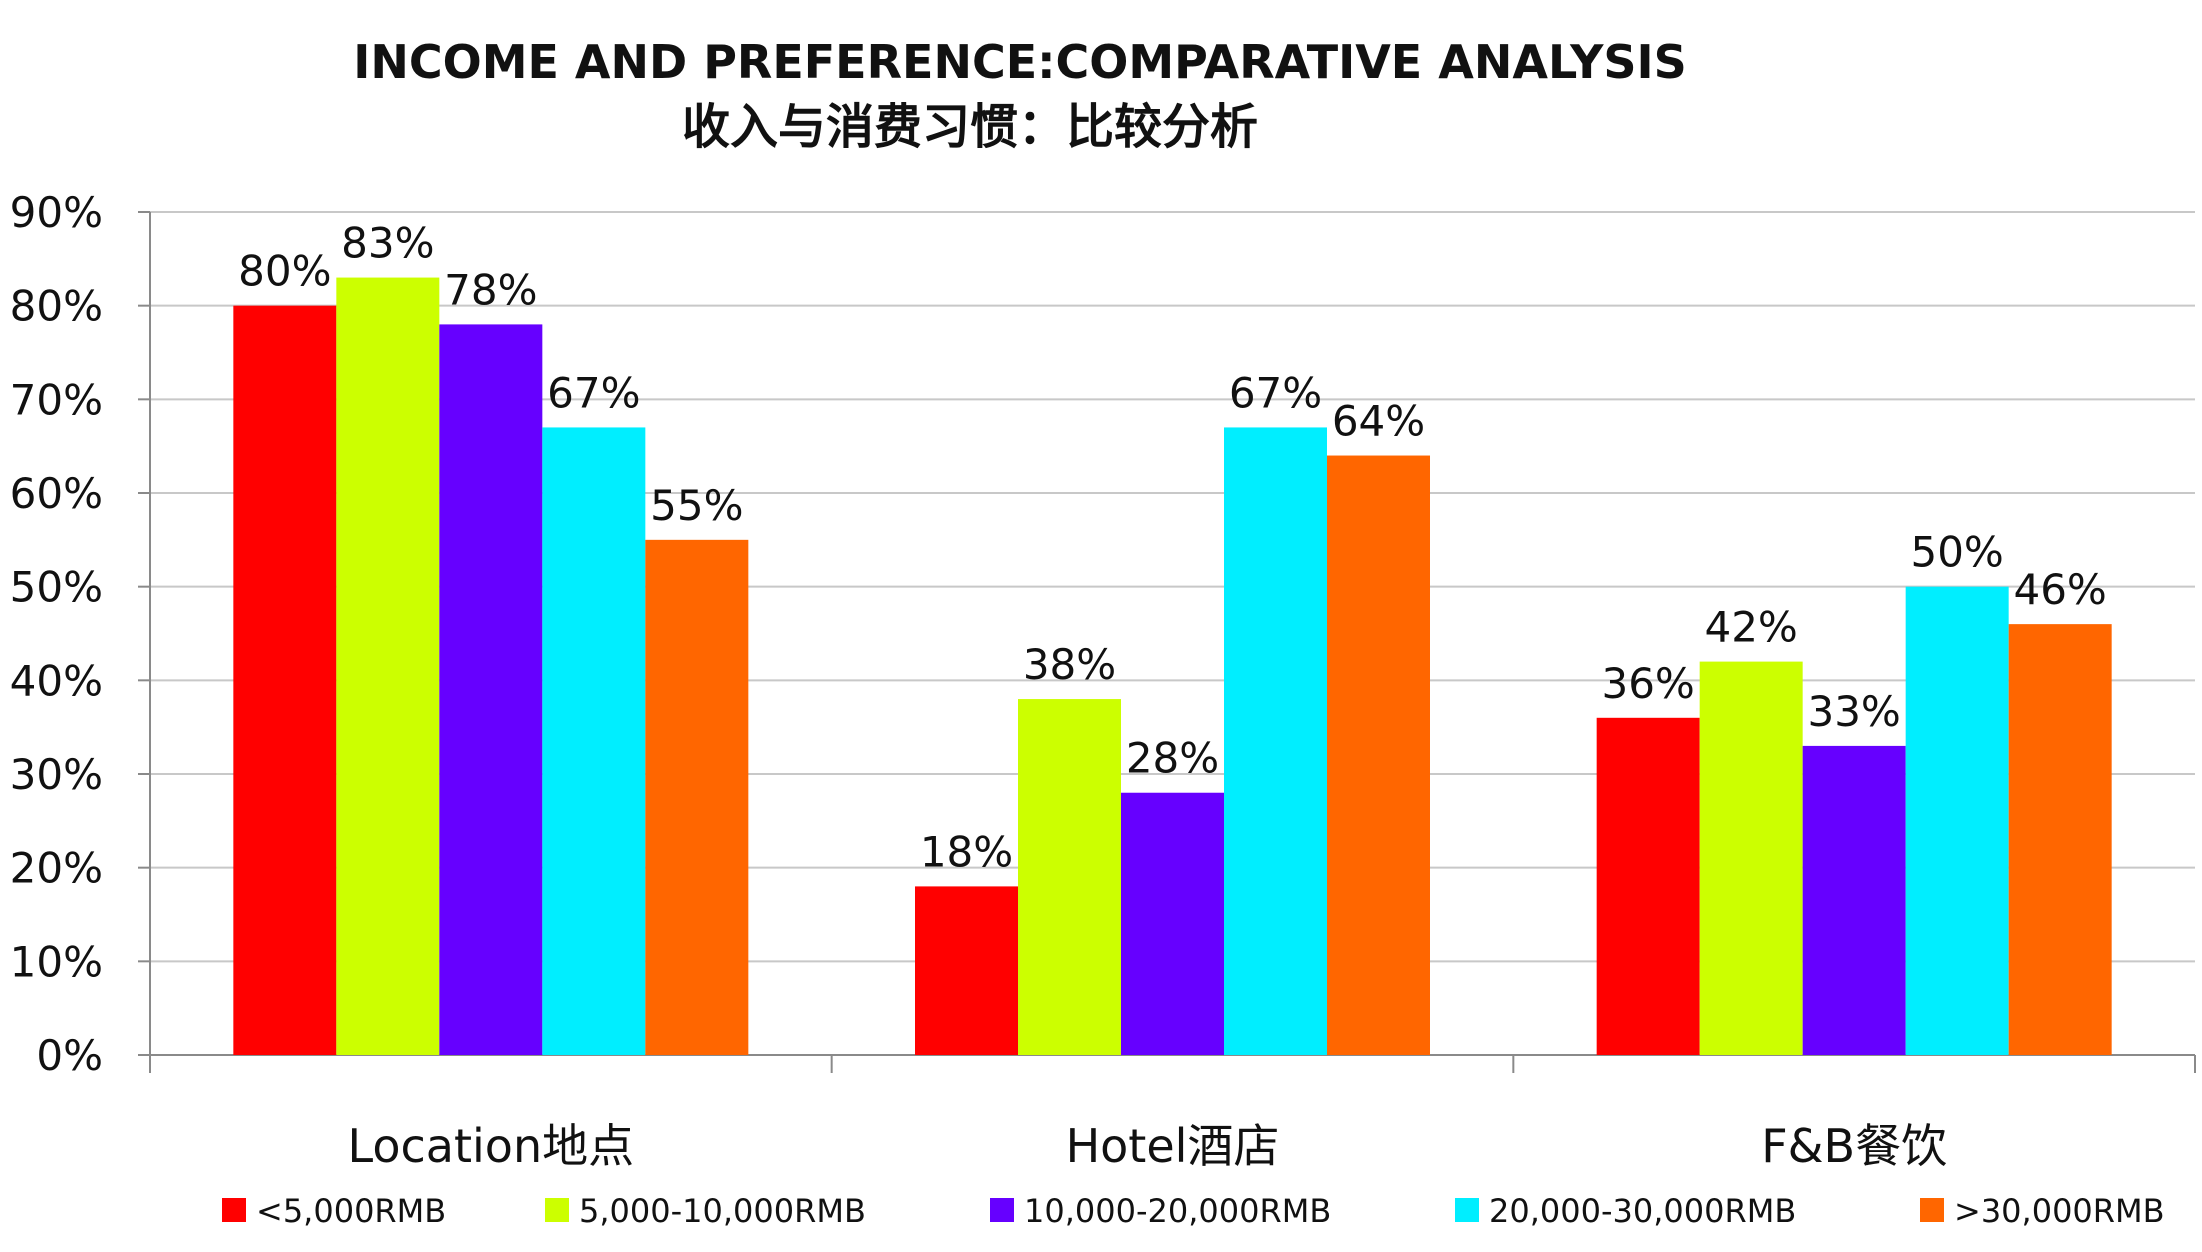 The height and width of the screenshot is (1252, 2202). I want to click on bar-value-label: 78%, so click(490, 289).